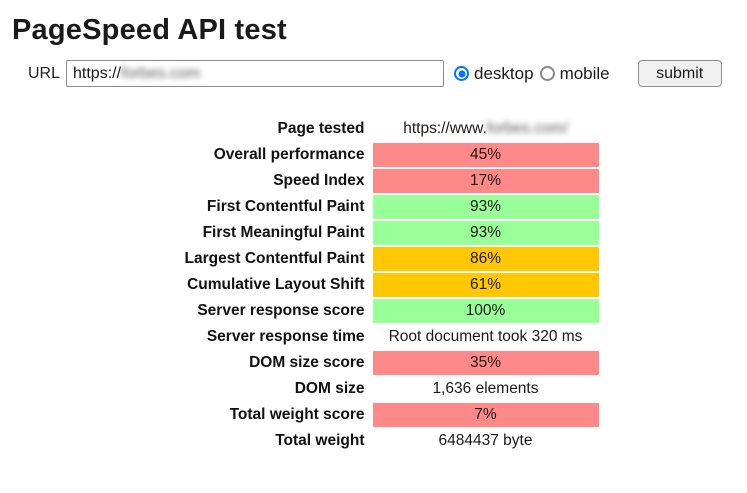 Image resolution: width=747 pixels, height=493 pixels. Describe the element at coordinates (276, 284) in the screenshot. I see `result-label: Cumulative Layout Shift` at that location.